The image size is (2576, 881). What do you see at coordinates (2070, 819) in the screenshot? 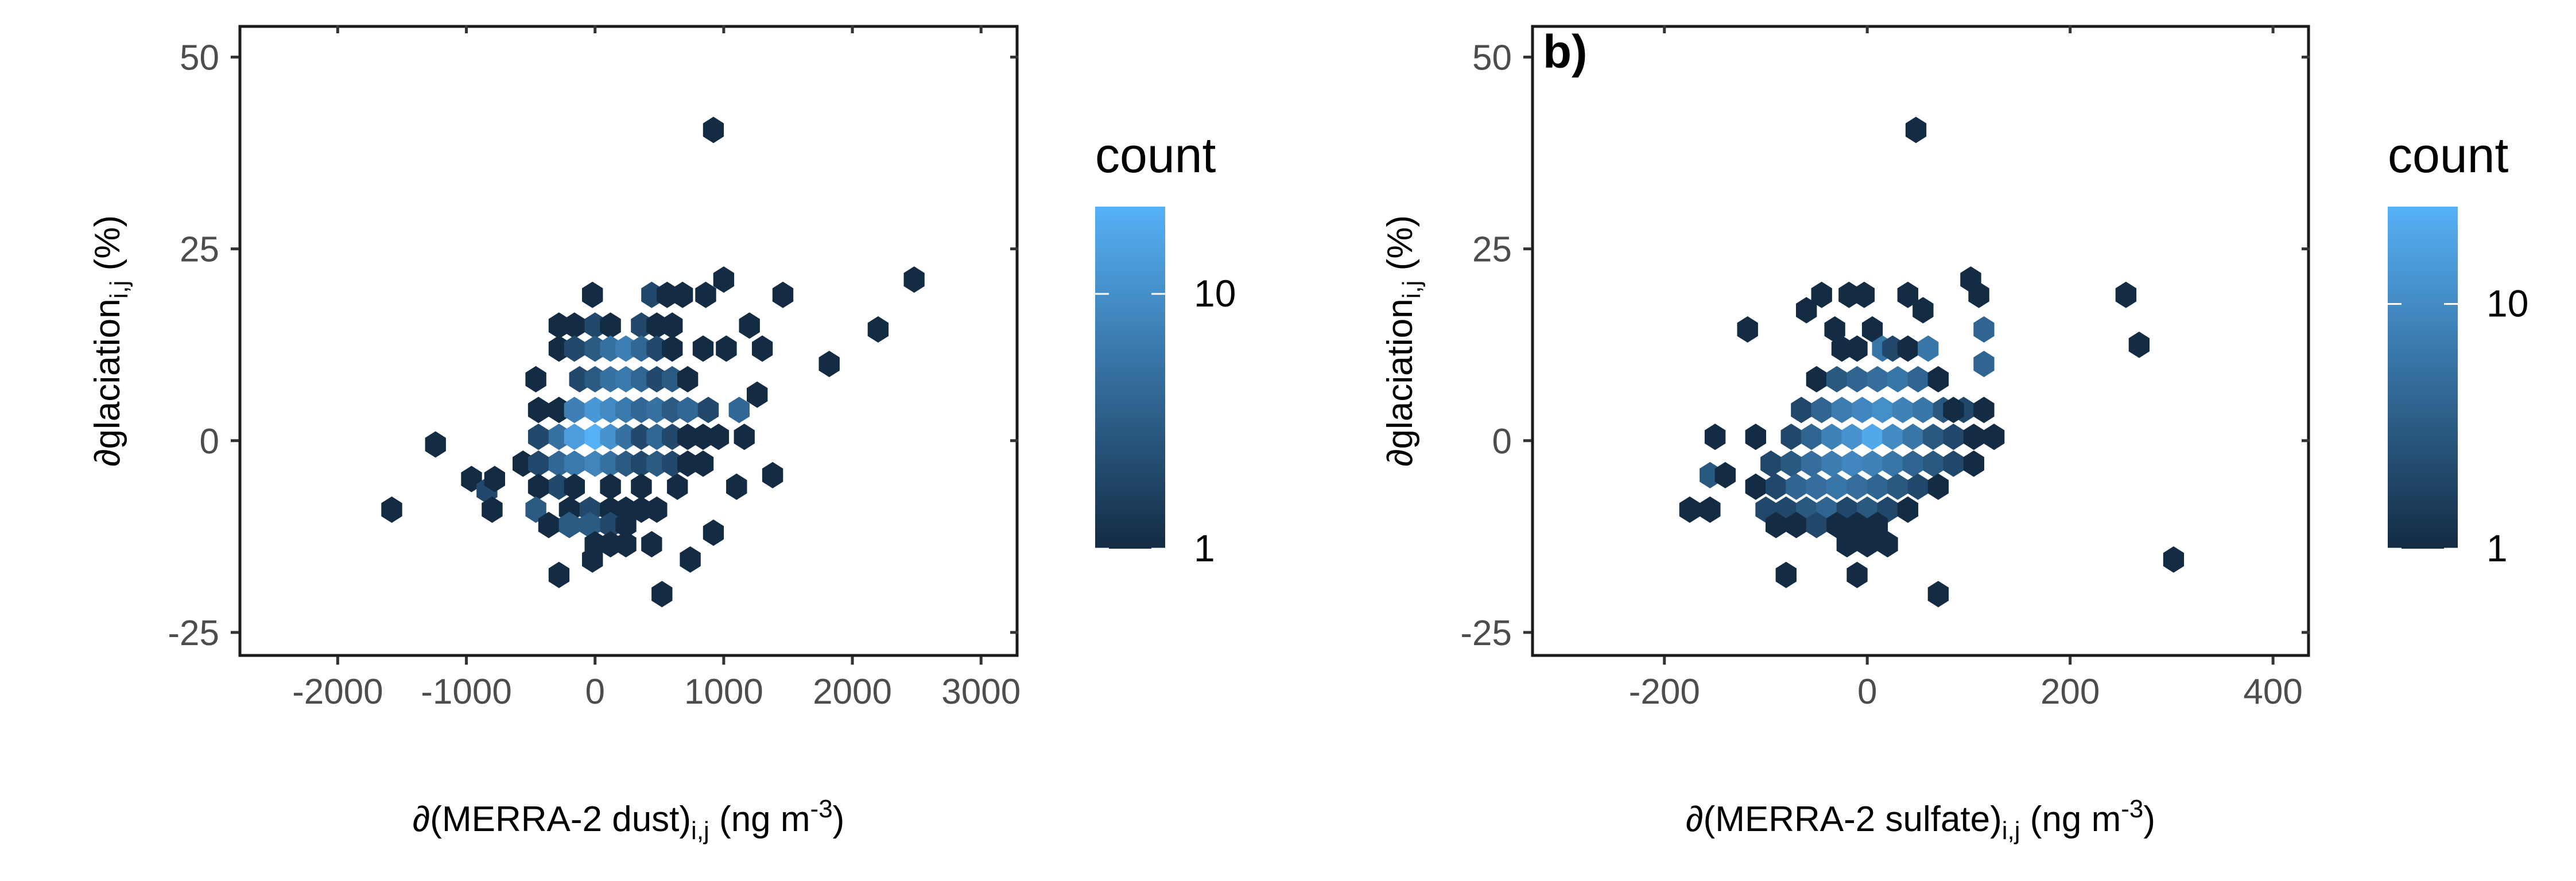
I see `panel-b-x-title-unit: (ng m` at bounding box center [2070, 819].